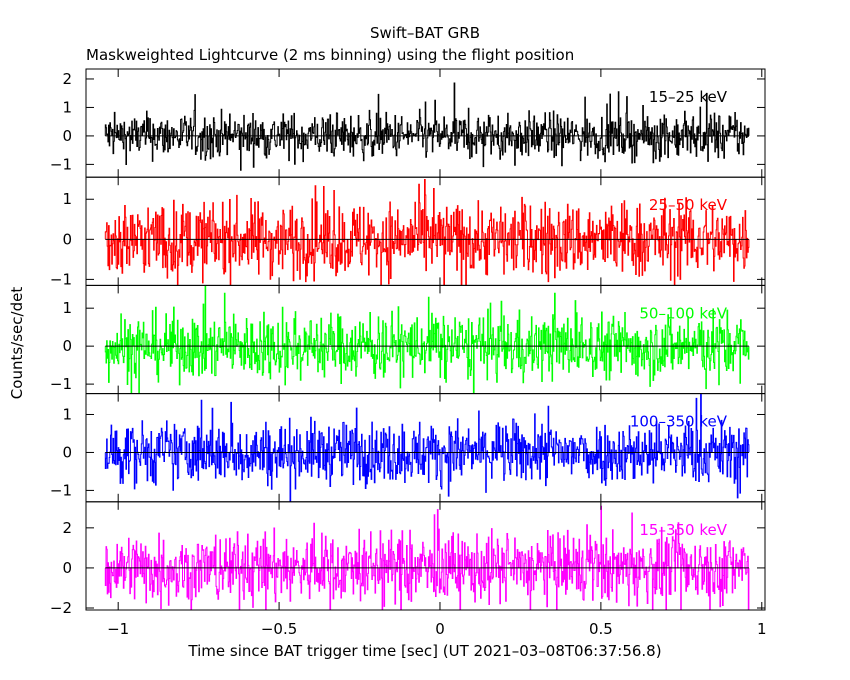 The width and height of the screenshot is (850, 680). What do you see at coordinates (67, 568) in the screenshot?
I see `y-tick-label-5-1: 0` at bounding box center [67, 568].